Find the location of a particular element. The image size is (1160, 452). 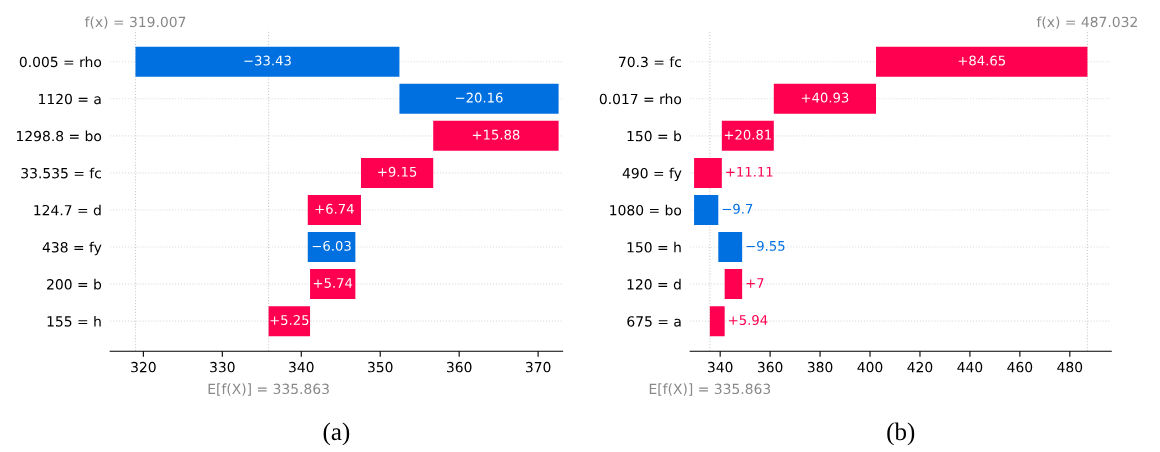

y-tick-label: 200 = b is located at coordinates (74, 284).